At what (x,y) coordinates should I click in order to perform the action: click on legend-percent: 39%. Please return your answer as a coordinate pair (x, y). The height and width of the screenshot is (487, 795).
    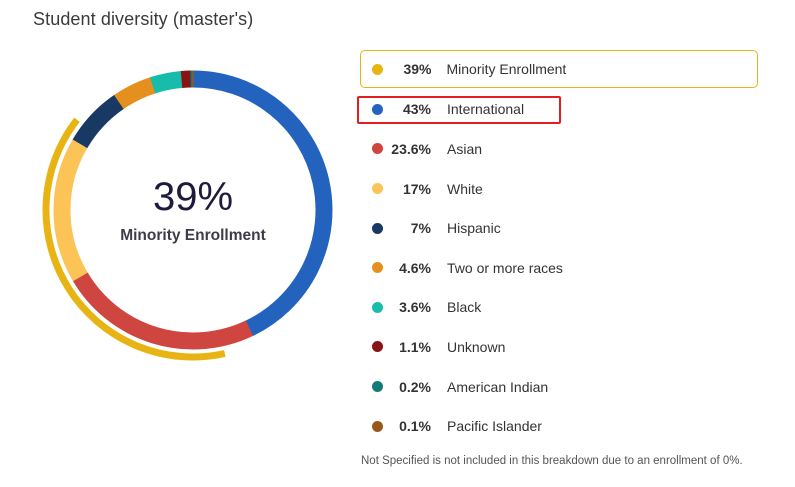
    Looking at the image, I should click on (417, 69).